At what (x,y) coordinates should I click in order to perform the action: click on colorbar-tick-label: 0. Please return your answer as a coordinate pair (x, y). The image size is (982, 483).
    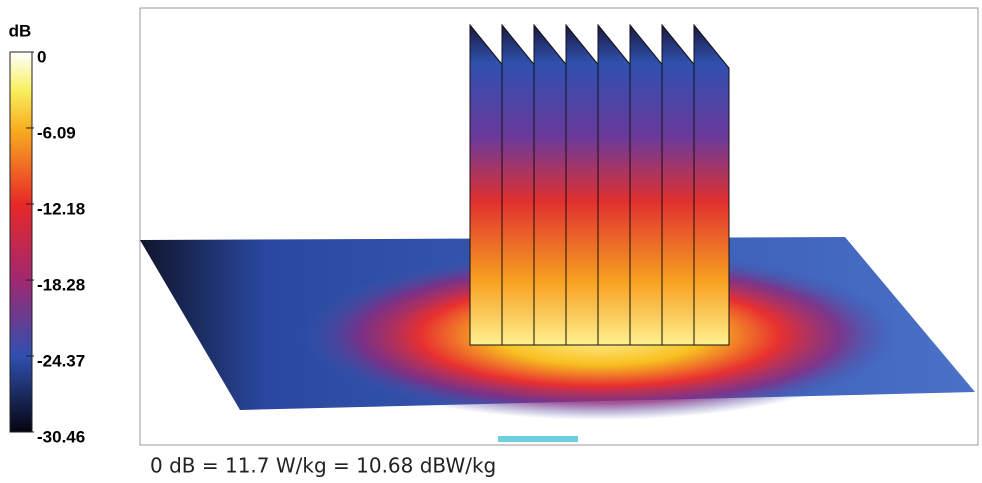
    Looking at the image, I should click on (41, 56).